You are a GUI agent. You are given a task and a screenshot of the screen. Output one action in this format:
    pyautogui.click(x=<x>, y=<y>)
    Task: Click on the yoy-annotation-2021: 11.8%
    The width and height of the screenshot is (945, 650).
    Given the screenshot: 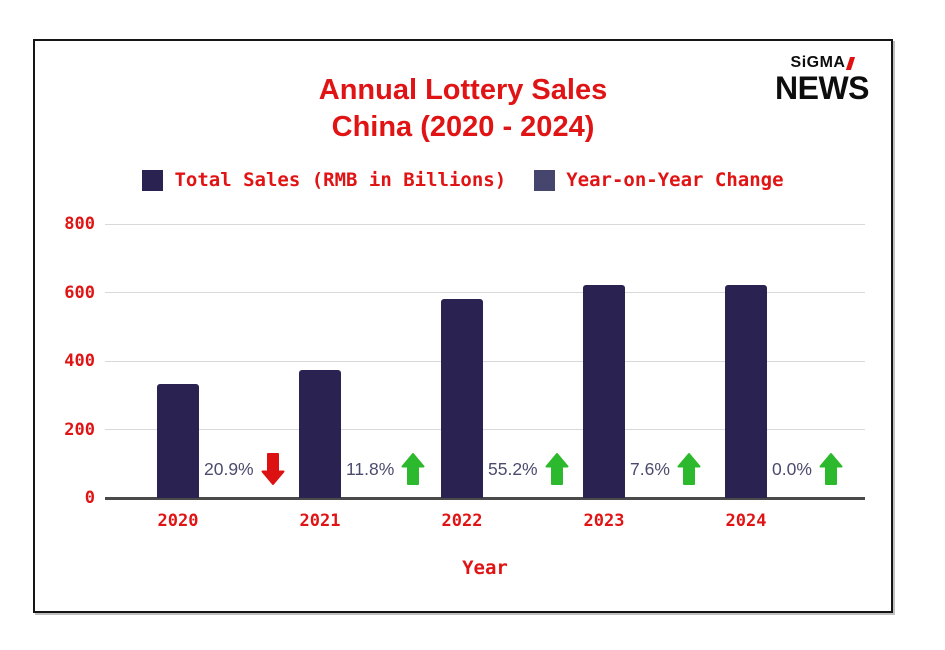 What is the action you would take?
    pyautogui.click(x=385, y=469)
    